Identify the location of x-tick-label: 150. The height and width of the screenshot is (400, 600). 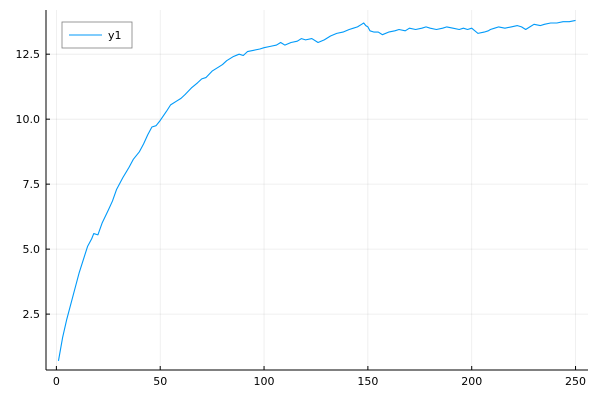
(367, 381).